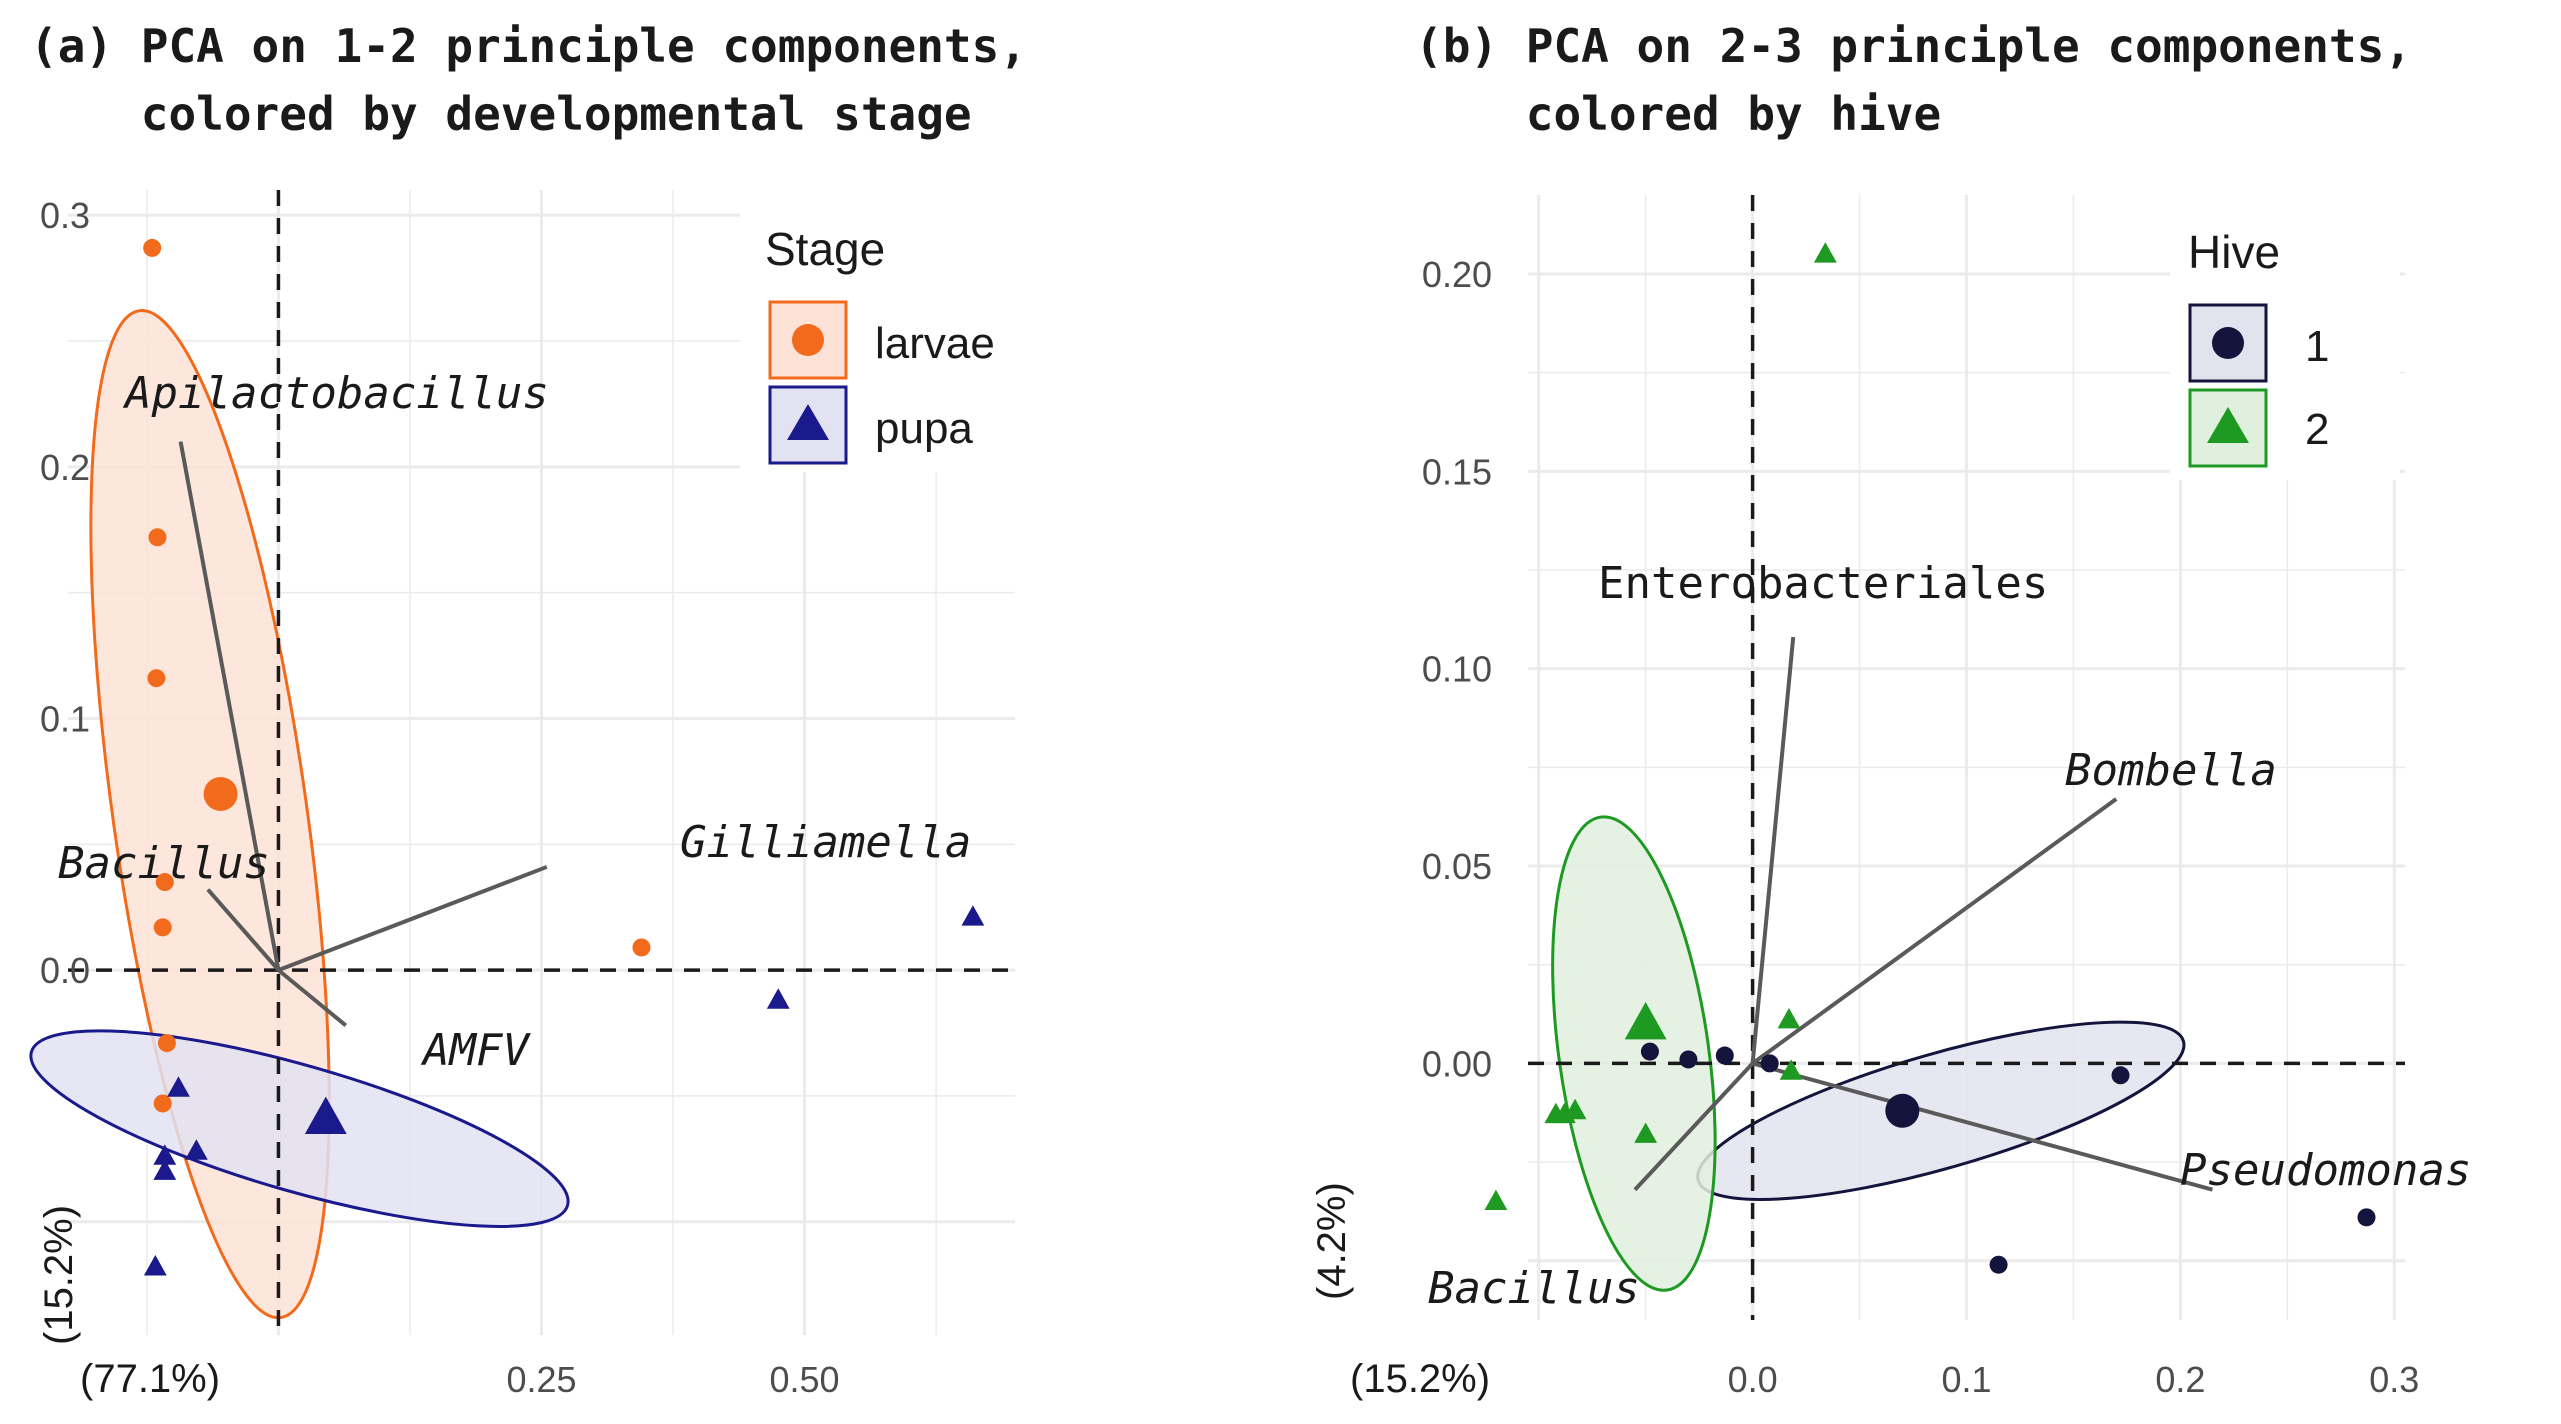  What do you see at coordinates (412, 918) in the screenshot?
I see `panel-a-loading-line-gilliamella` at bounding box center [412, 918].